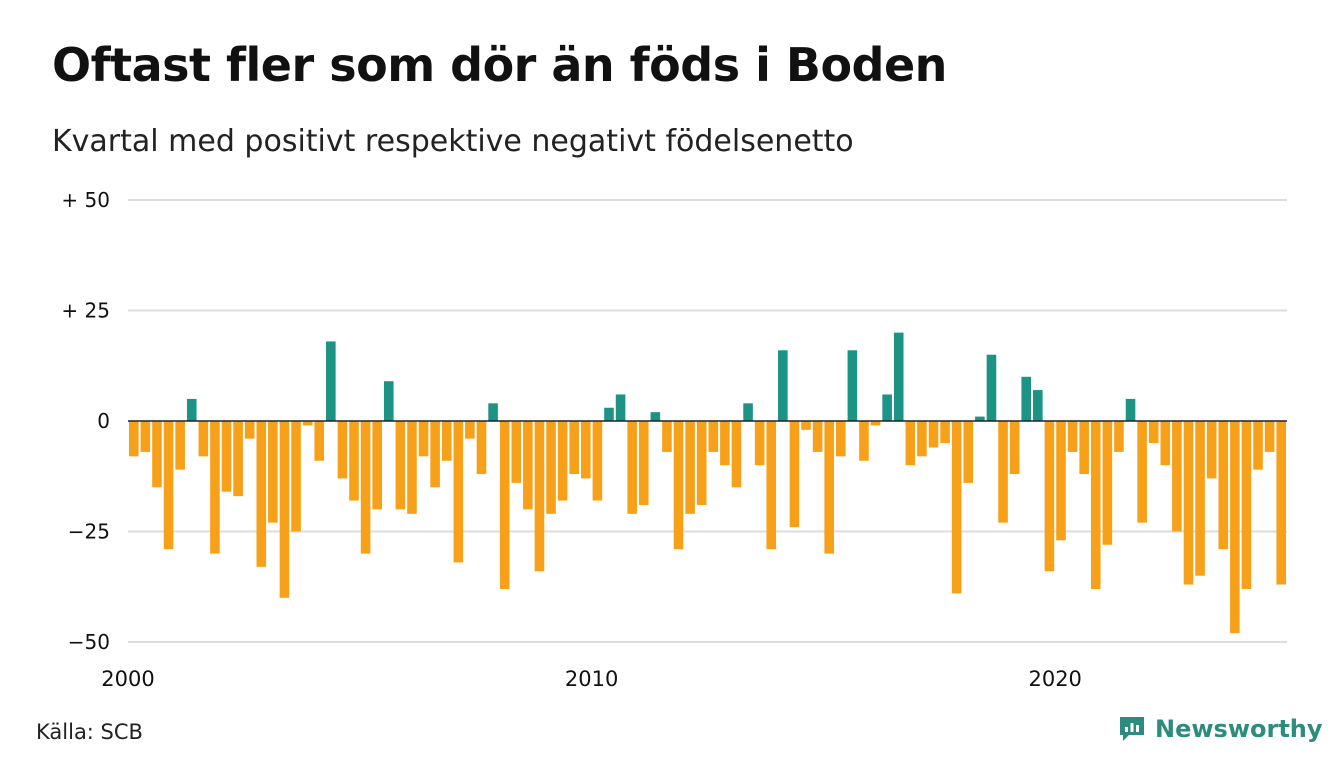 Image resolution: width=1340 pixels, height=780 pixels. I want to click on y-axis-ticks: + 50 + 25 0 −25 −50, so click(85, 421).